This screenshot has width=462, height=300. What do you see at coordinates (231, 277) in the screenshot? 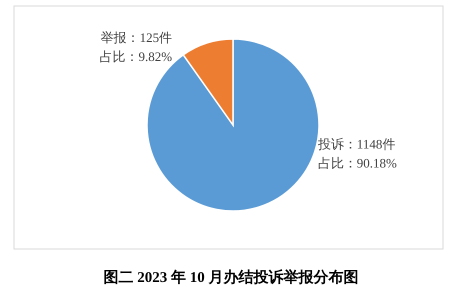
I see `text: 图二 2023 年 10 月办结投诉举报分布图` at bounding box center [231, 277].